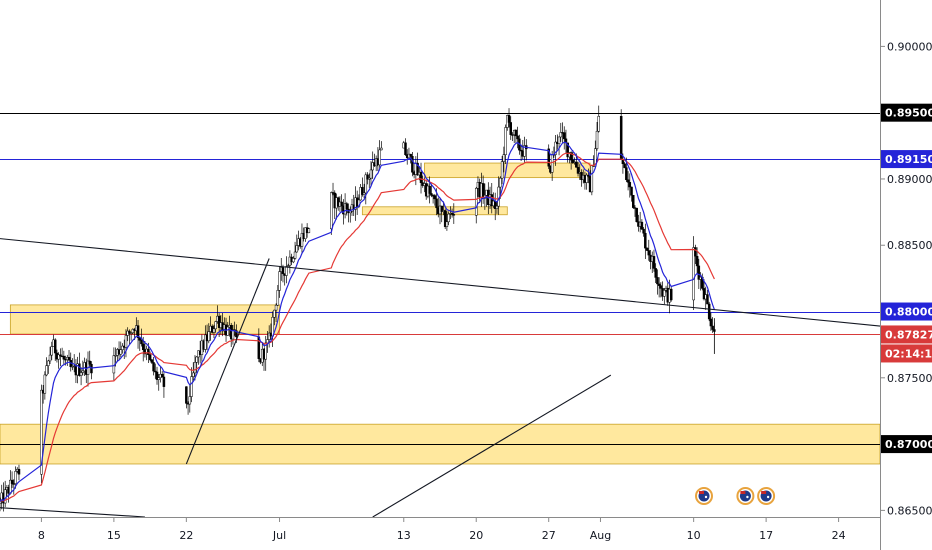 Image resolution: width=932 pixels, height=550 pixels. What do you see at coordinates (909, 378) in the screenshot?
I see `price-tick-label: 0.87500` at bounding box center [909, 378].